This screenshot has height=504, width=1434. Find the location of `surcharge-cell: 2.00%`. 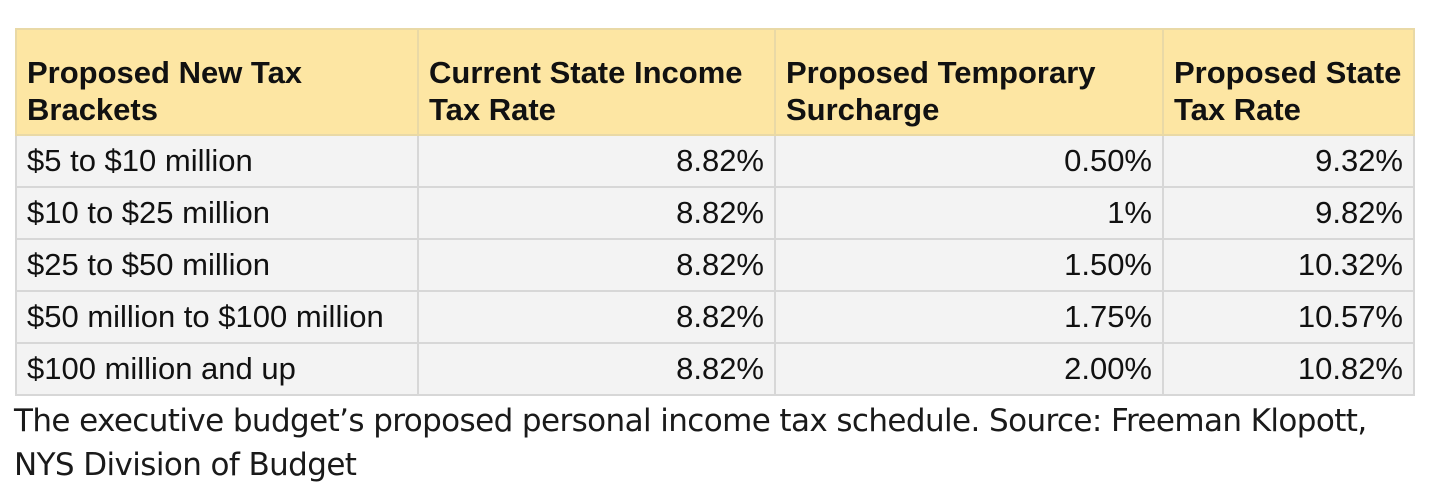

surcharge-cell: 2.00% is located at coordinates (969, 369).